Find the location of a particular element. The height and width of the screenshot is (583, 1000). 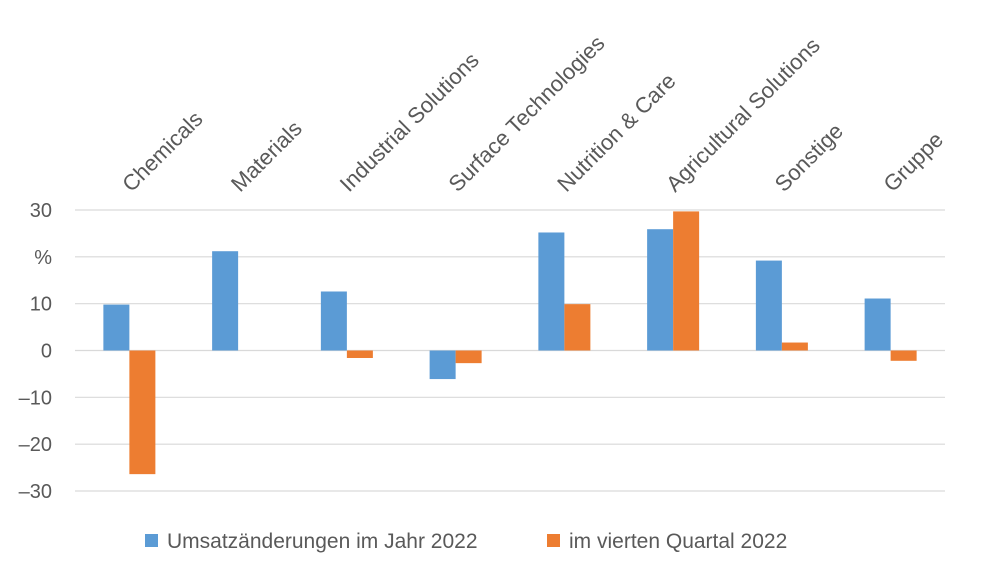

y-tick-label: –30 is located at coordinates (35, 492).